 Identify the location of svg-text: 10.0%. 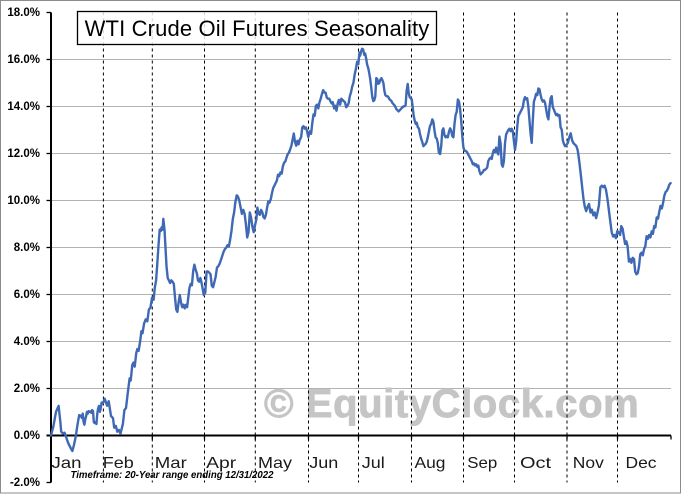
(23, 201).